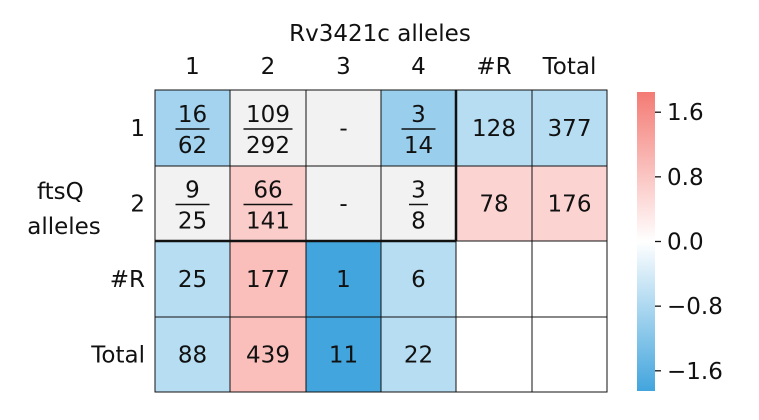  I want to click on cell-value: 176, so click(570, 205).